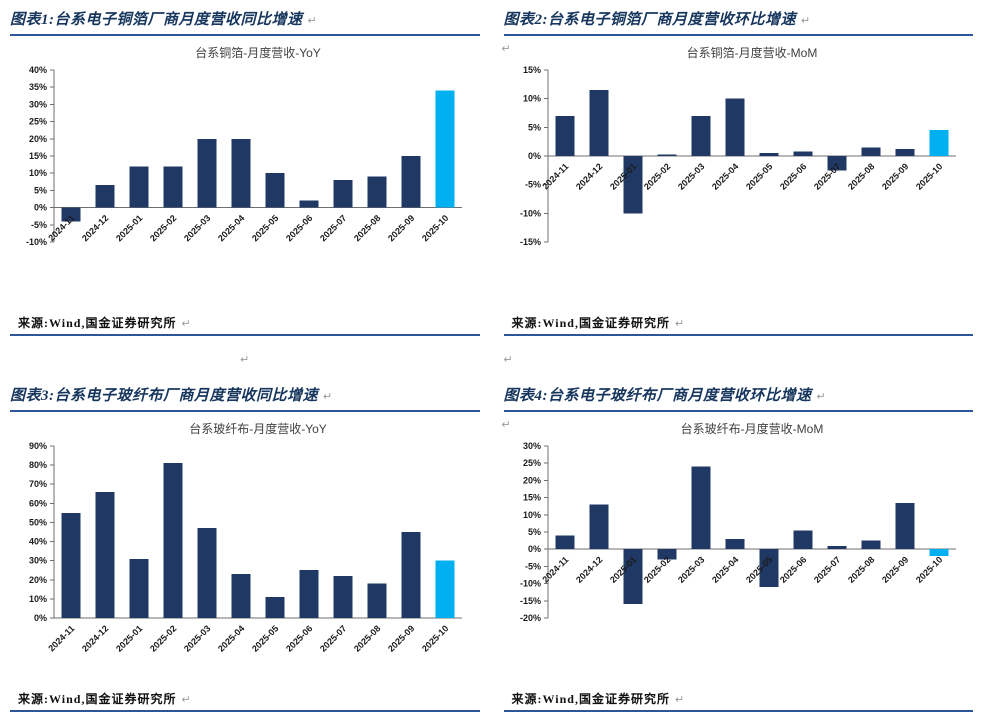 The image size is (987, 714). What do you see at coordinates (739, 20) in the screenshot?
I see `figure-2-header-row: 图表2:台系电子铜箔厂商月度营收环比增速 ↵` at bounding box center [739, 20].